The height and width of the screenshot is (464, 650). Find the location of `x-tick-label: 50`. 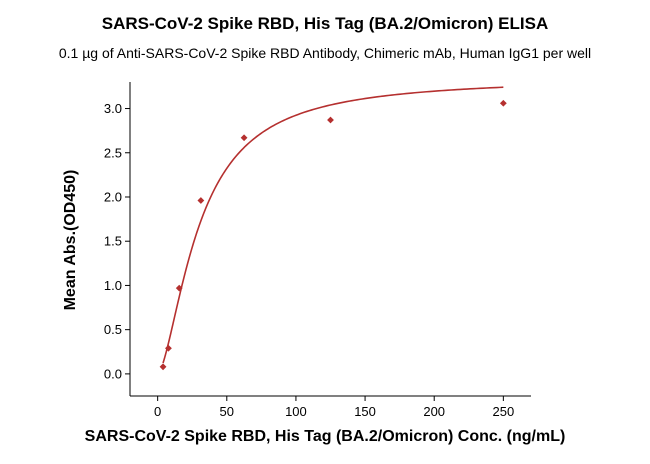

x-tick-label: 50 is located at coordinates (227, 411).